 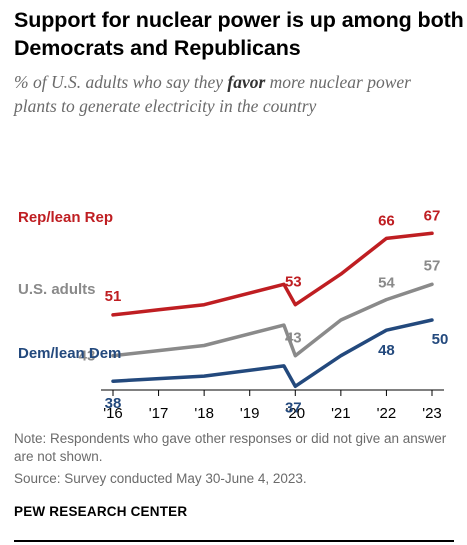 What do you see at coordinates (159, 413) in the screenshot?
I see `x-tick-label: '17` at bounding box center [159, 413].